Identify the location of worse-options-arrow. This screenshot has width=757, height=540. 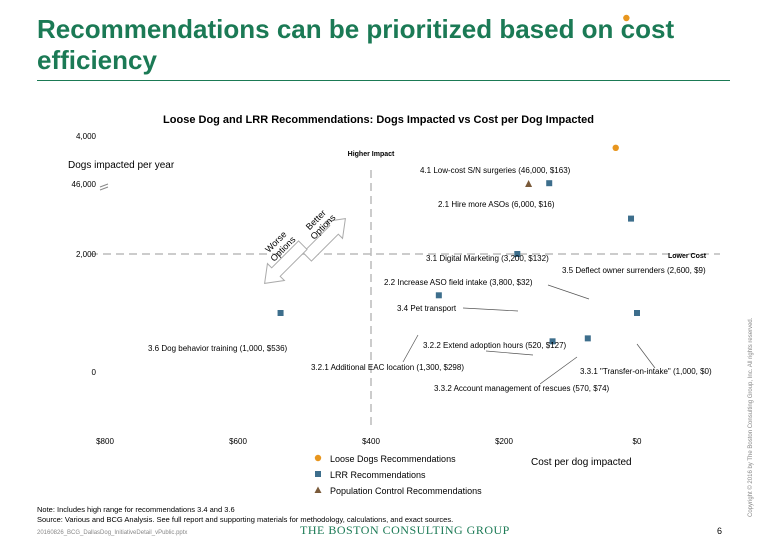
(286, 262).